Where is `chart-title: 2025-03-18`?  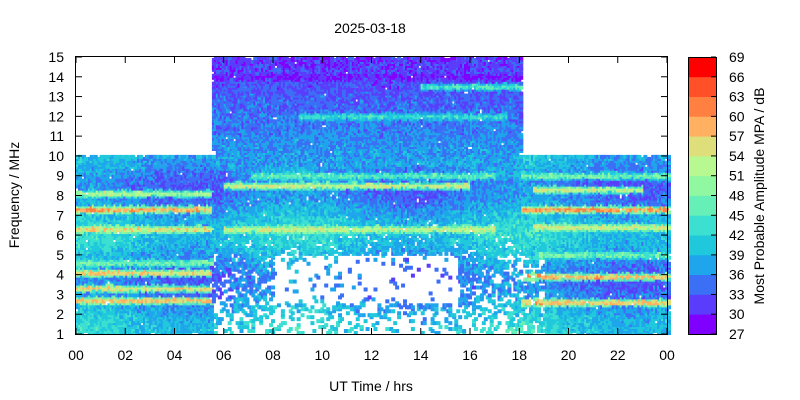
chart-title: 2025-03-18 is located at coordinates (370, 28).